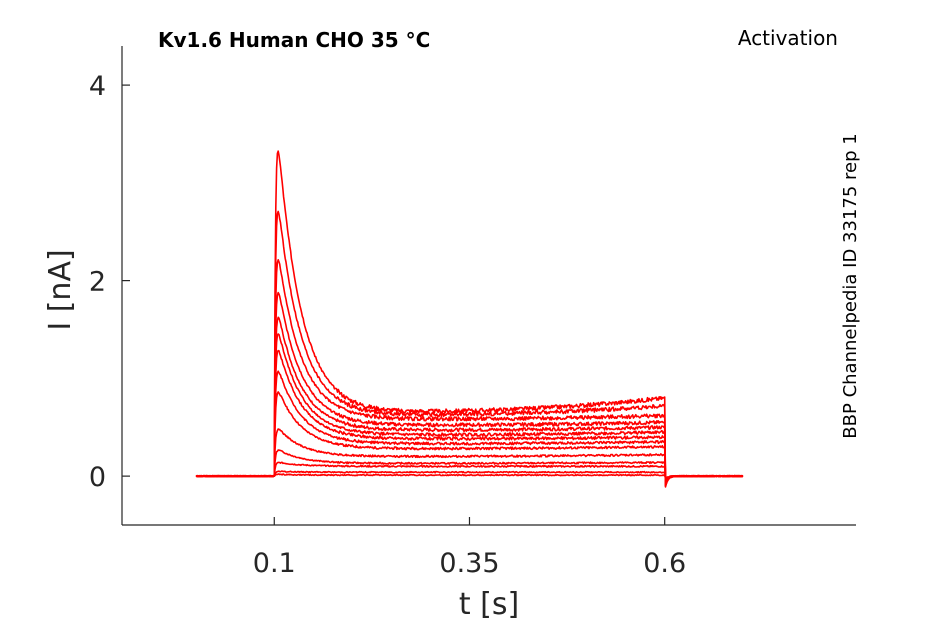 This screenshot has width=945, height=624. What do you see at coordinates (60, 289) in the screenshot?
I see `y-axis-label: I [nA]` at bounding box center [60, 289].